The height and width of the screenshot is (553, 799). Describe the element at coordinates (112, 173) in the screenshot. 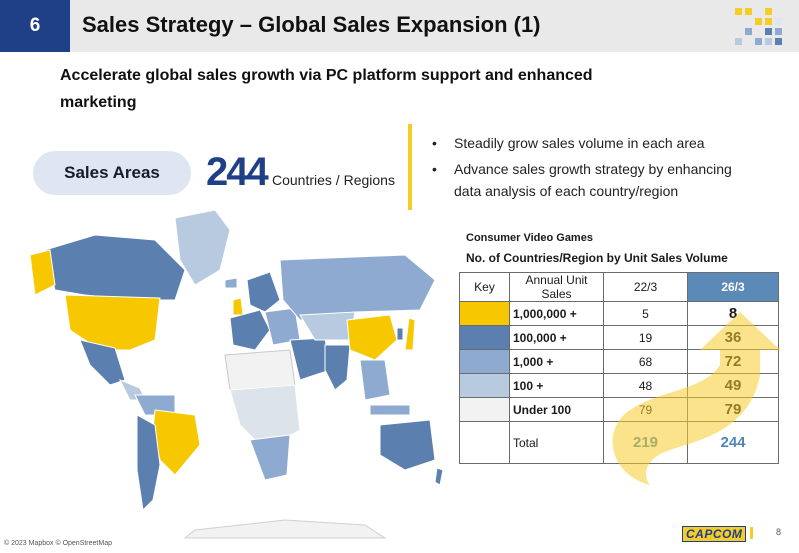

I see `sales-areas-label: Sales Areas` at that location.